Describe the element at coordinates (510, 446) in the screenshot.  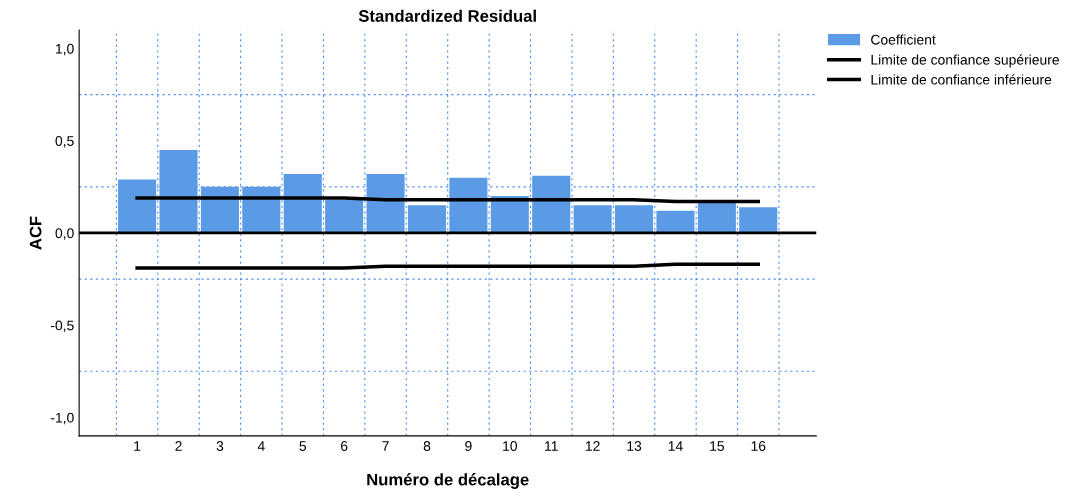
I see `x-tick-label: 10` at that location.